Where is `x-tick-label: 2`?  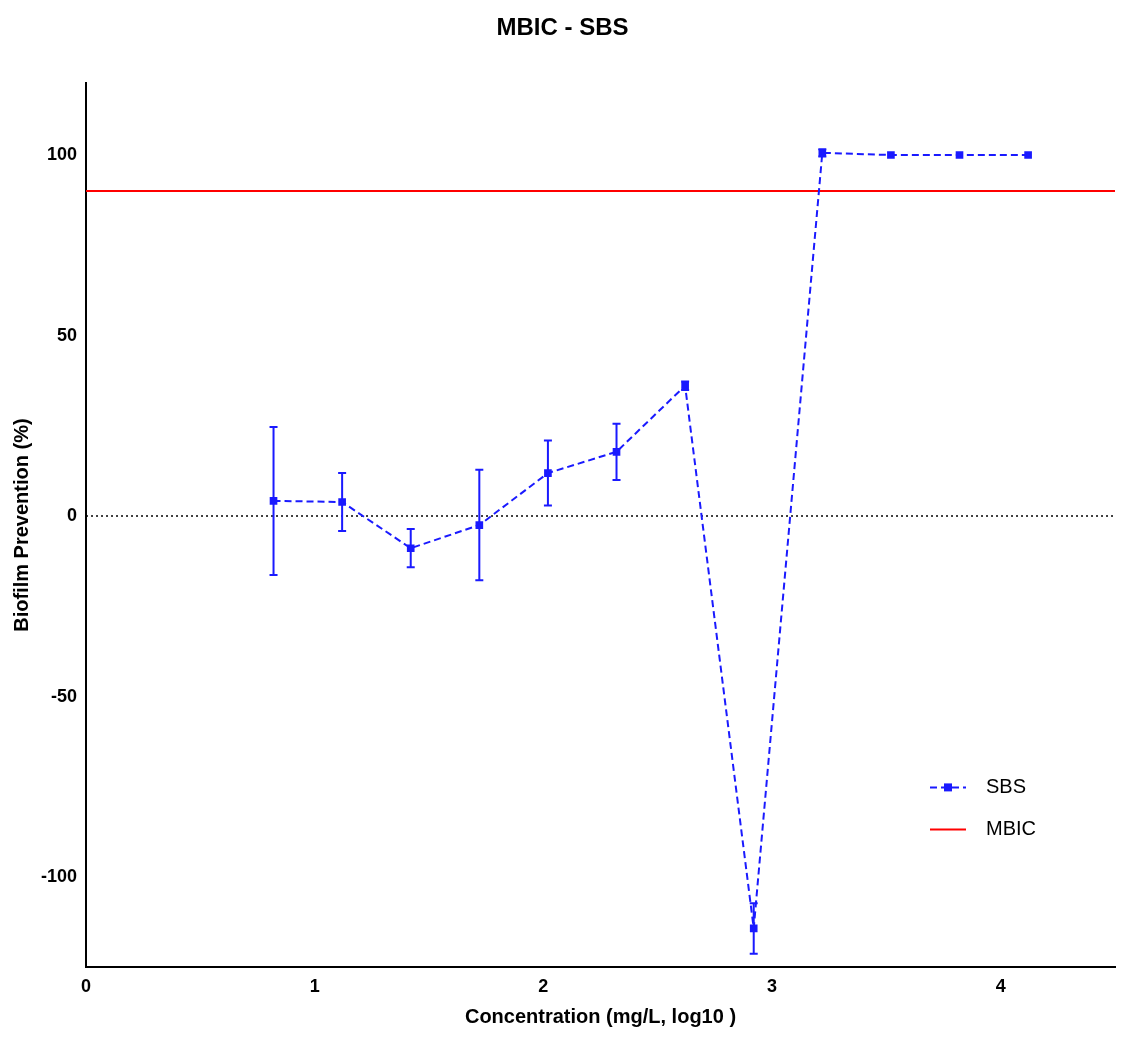 x-tick-label: 2 is located at coordinates (543, 986).